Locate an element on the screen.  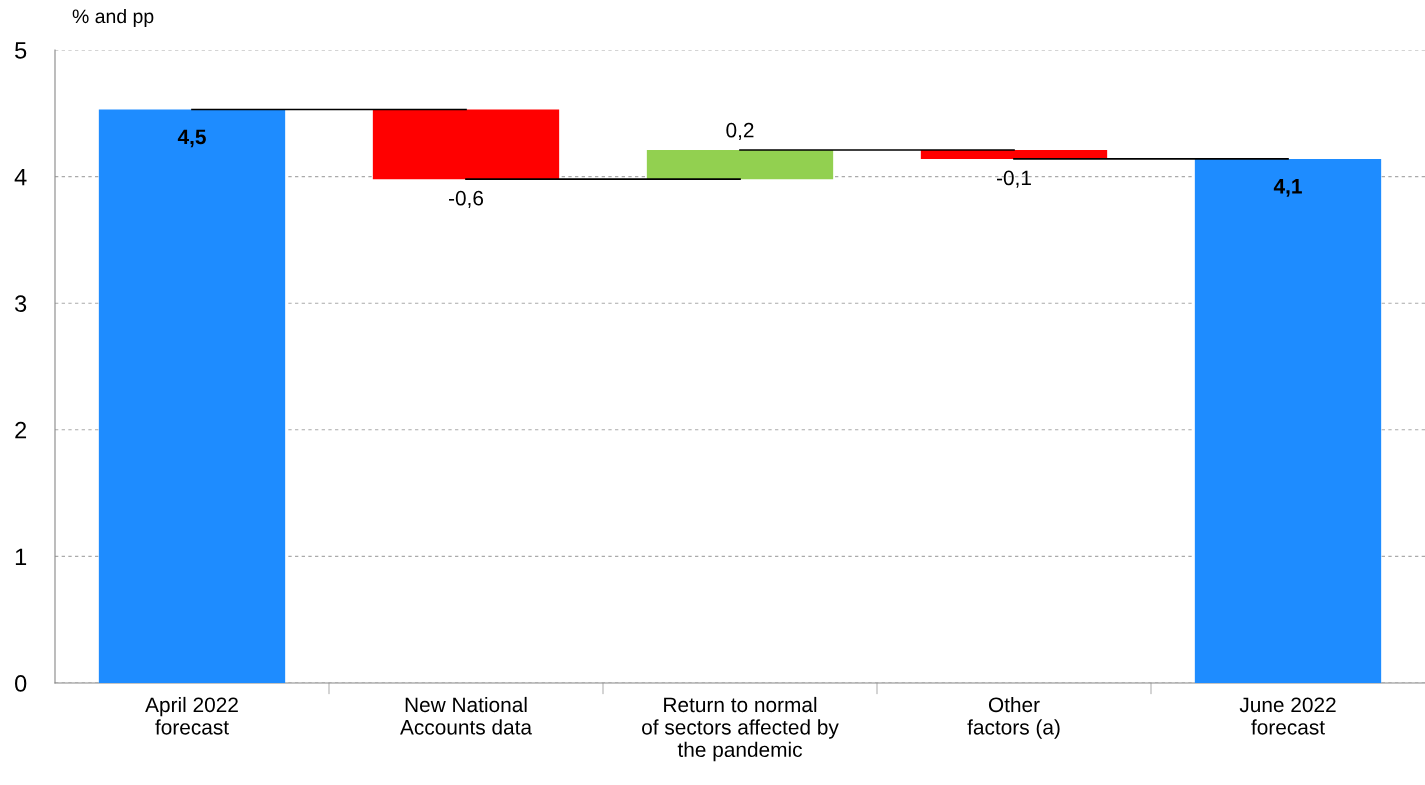
data-label: 4,1 is located at coordinates (1287, 188).